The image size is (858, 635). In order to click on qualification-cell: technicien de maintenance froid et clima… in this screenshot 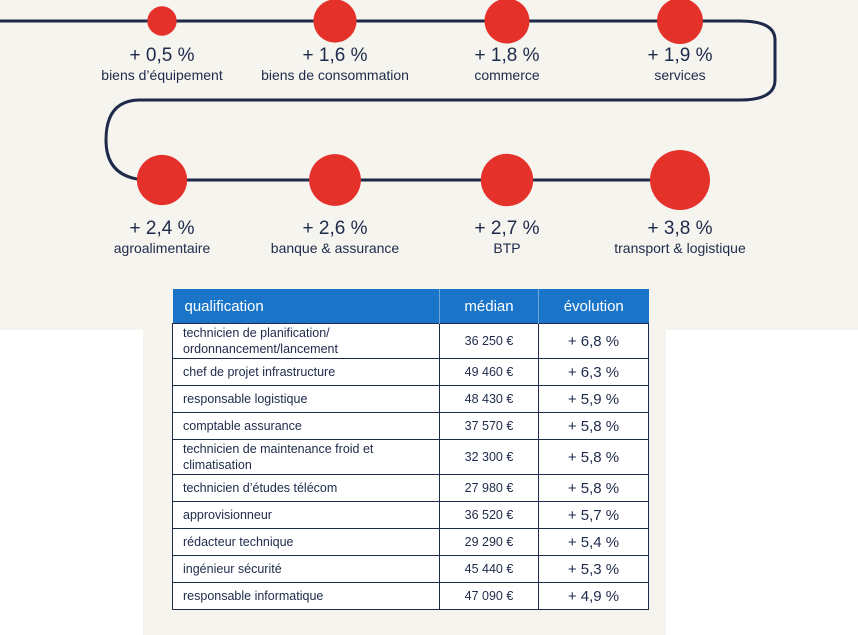, I will do `click(306, 457)`.